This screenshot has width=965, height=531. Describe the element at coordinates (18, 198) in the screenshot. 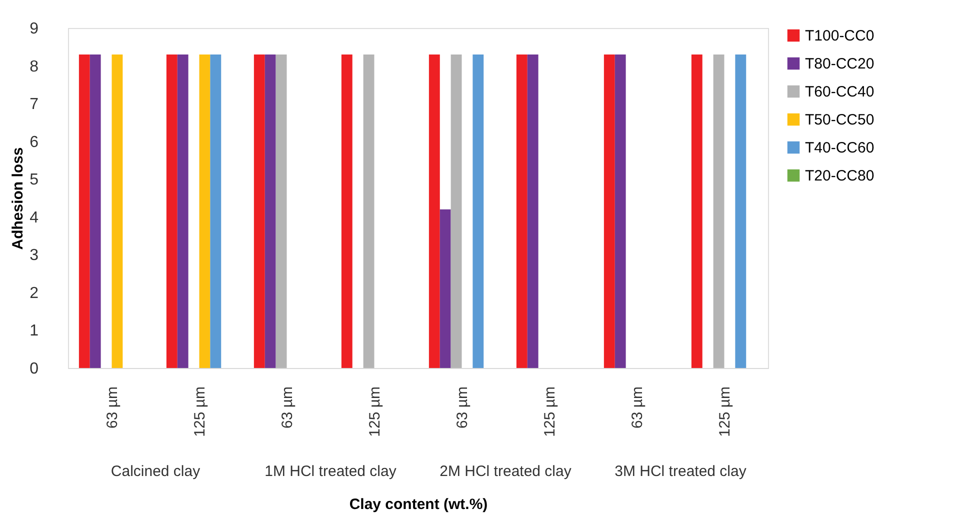

I see `y-axis-title: Adhesion loss` at that location.